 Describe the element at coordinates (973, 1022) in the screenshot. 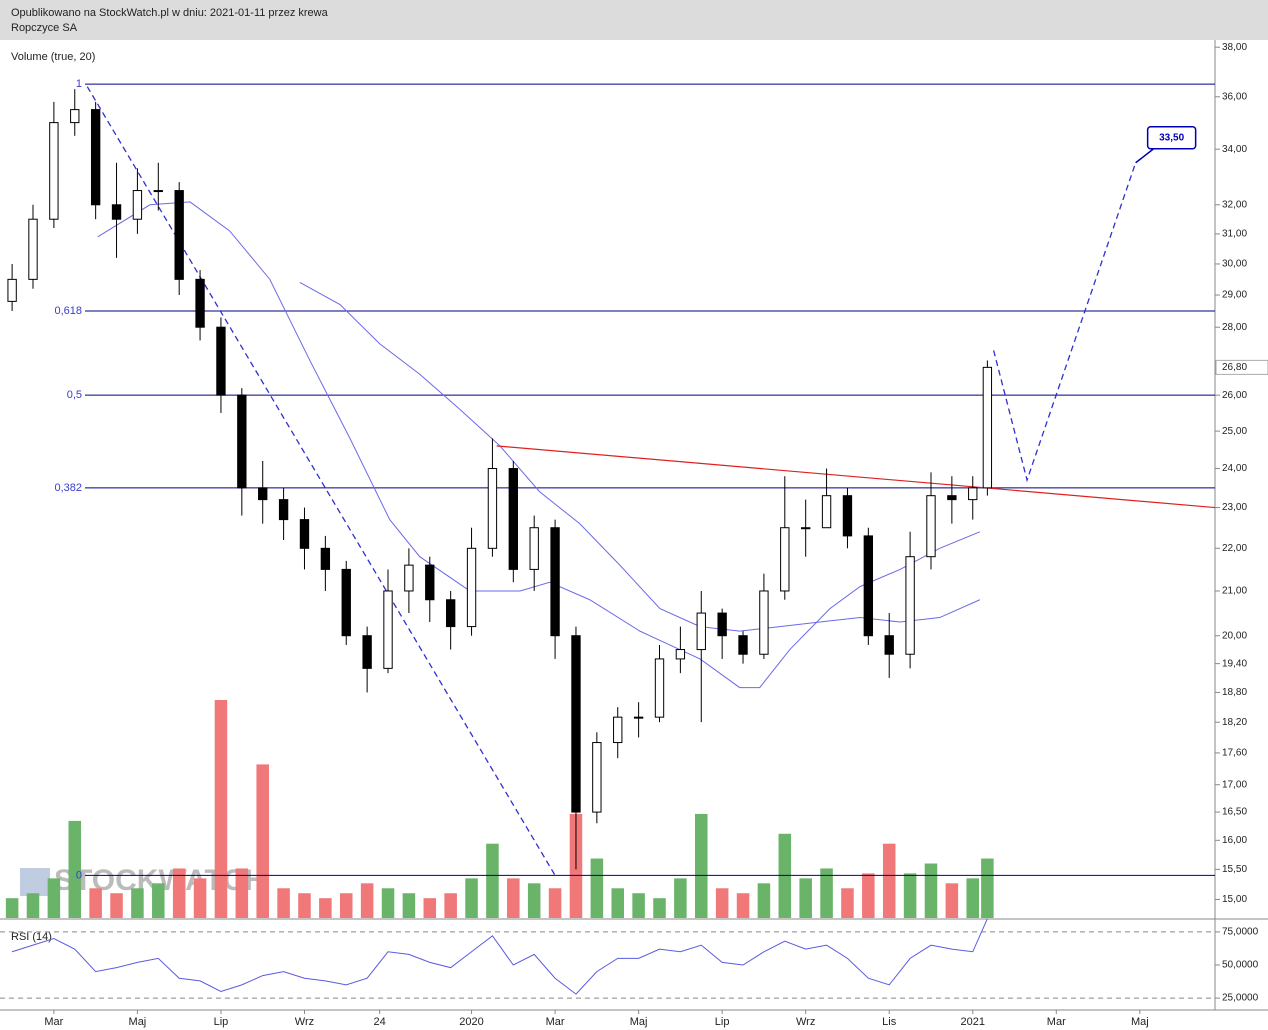

I see `x-tick-label: 2021` at that location.